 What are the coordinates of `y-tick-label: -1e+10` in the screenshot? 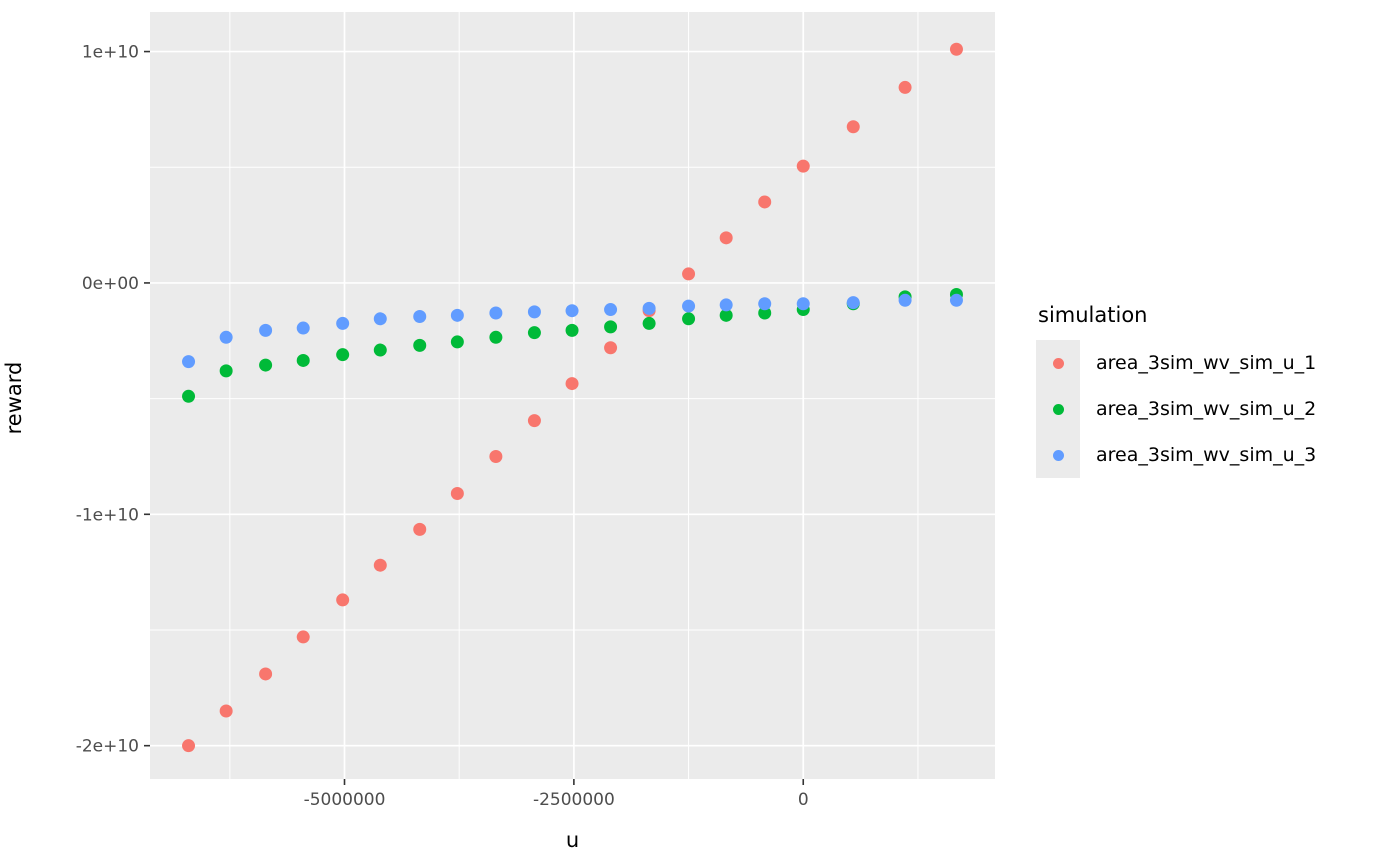 It's located at (107, 515).